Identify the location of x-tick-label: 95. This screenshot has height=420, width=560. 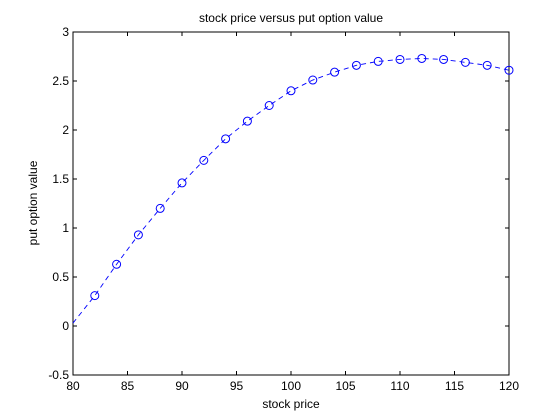
(237, 386).